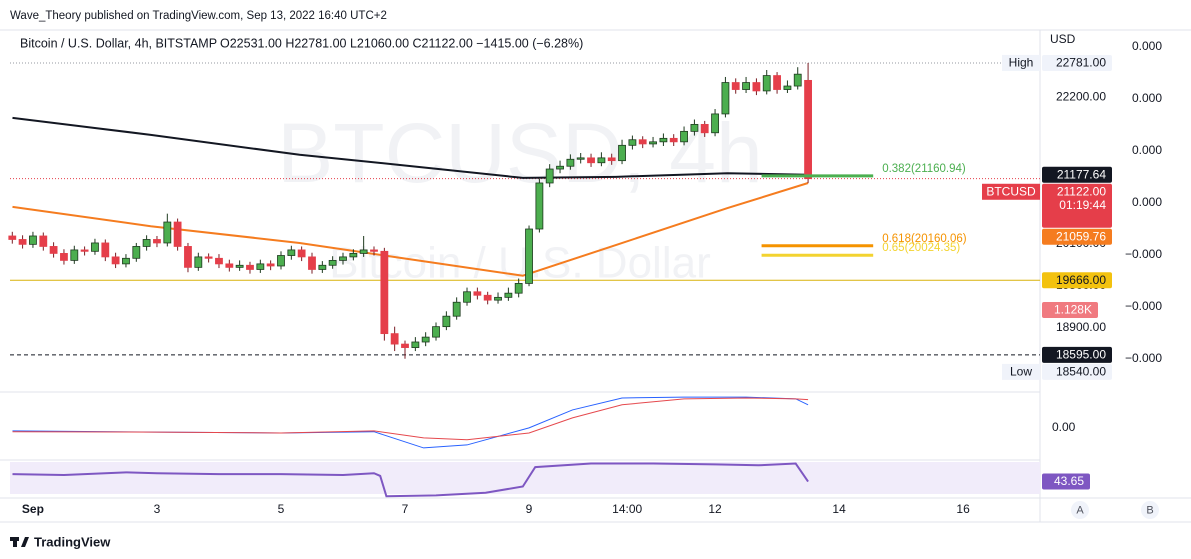 The width and height of the screenshot is (1191, 559). Describe the element at coordinates (1081, 372) in the screenshot. I see `price-tag-label: 18540.00` at that location.